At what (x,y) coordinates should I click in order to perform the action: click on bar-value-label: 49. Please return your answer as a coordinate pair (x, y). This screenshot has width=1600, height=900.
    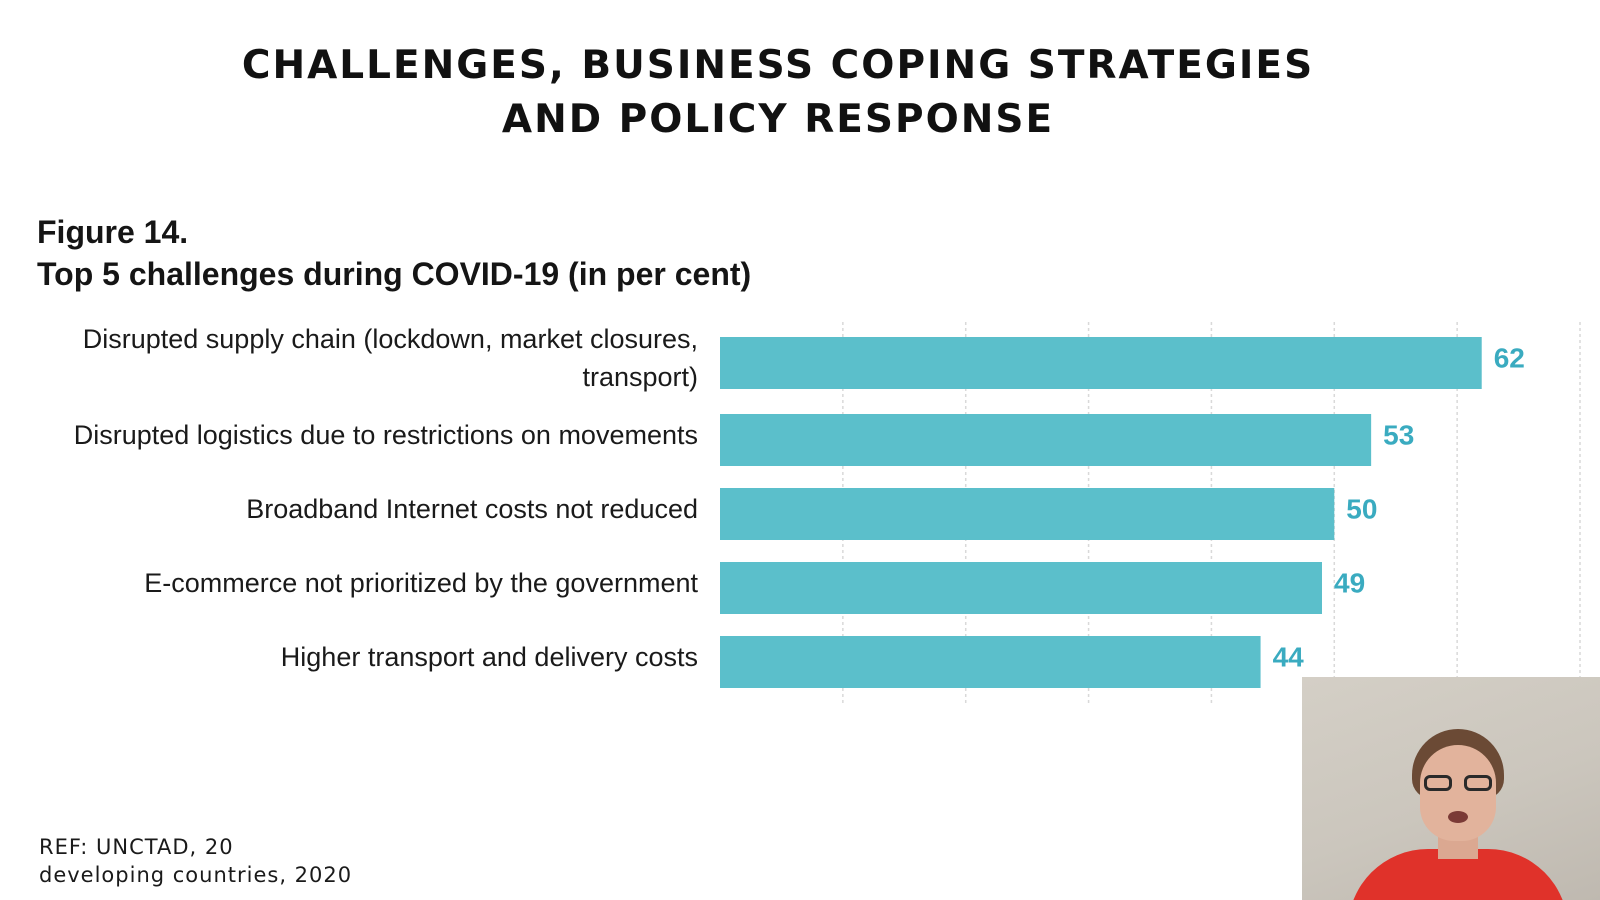
    Looking at the image, I should click on (1349, 582).